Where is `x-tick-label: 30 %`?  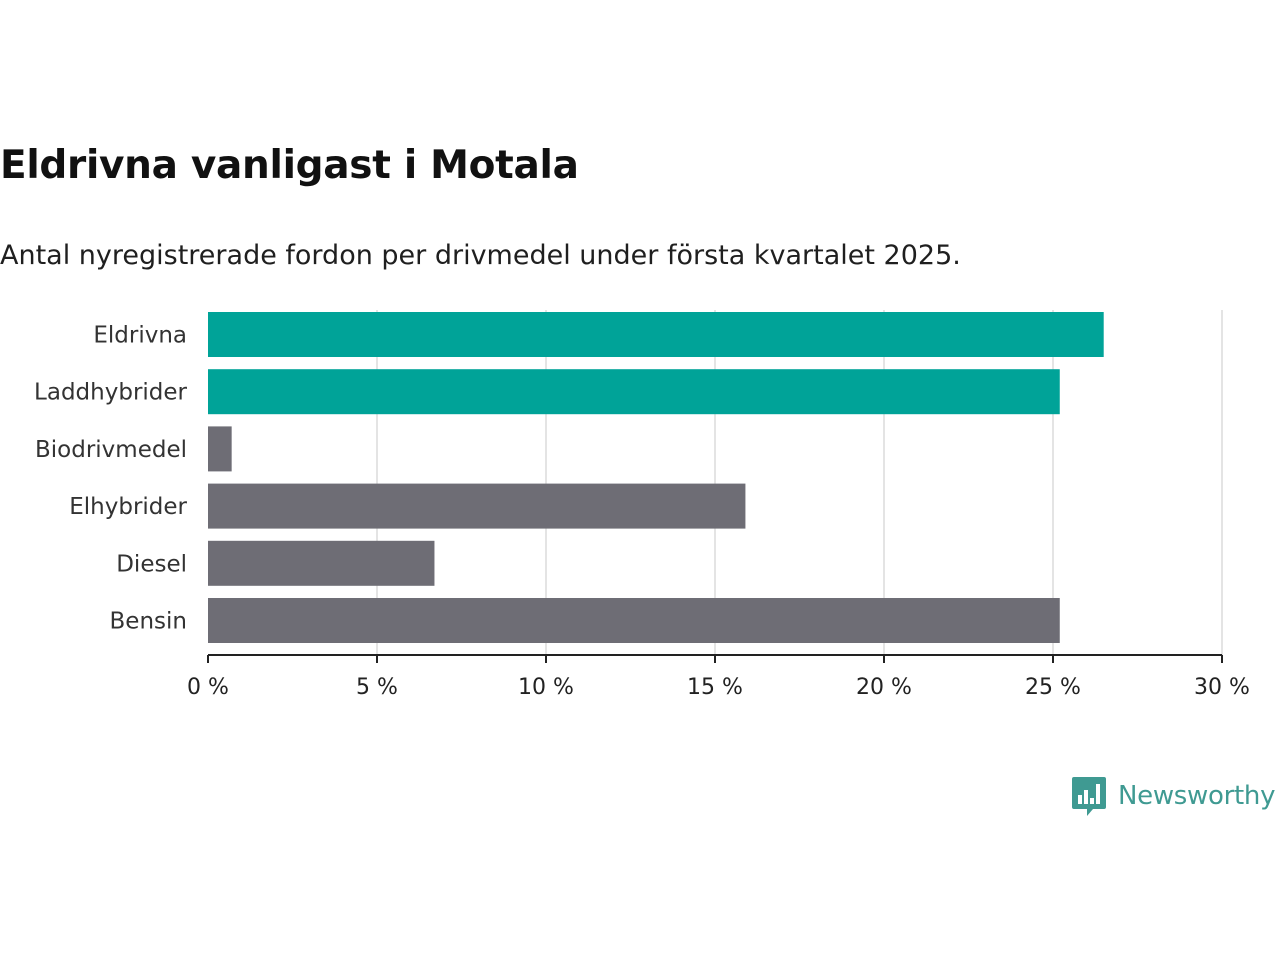
x-tick-label: 30 % is located at coordinates (1222, 687).